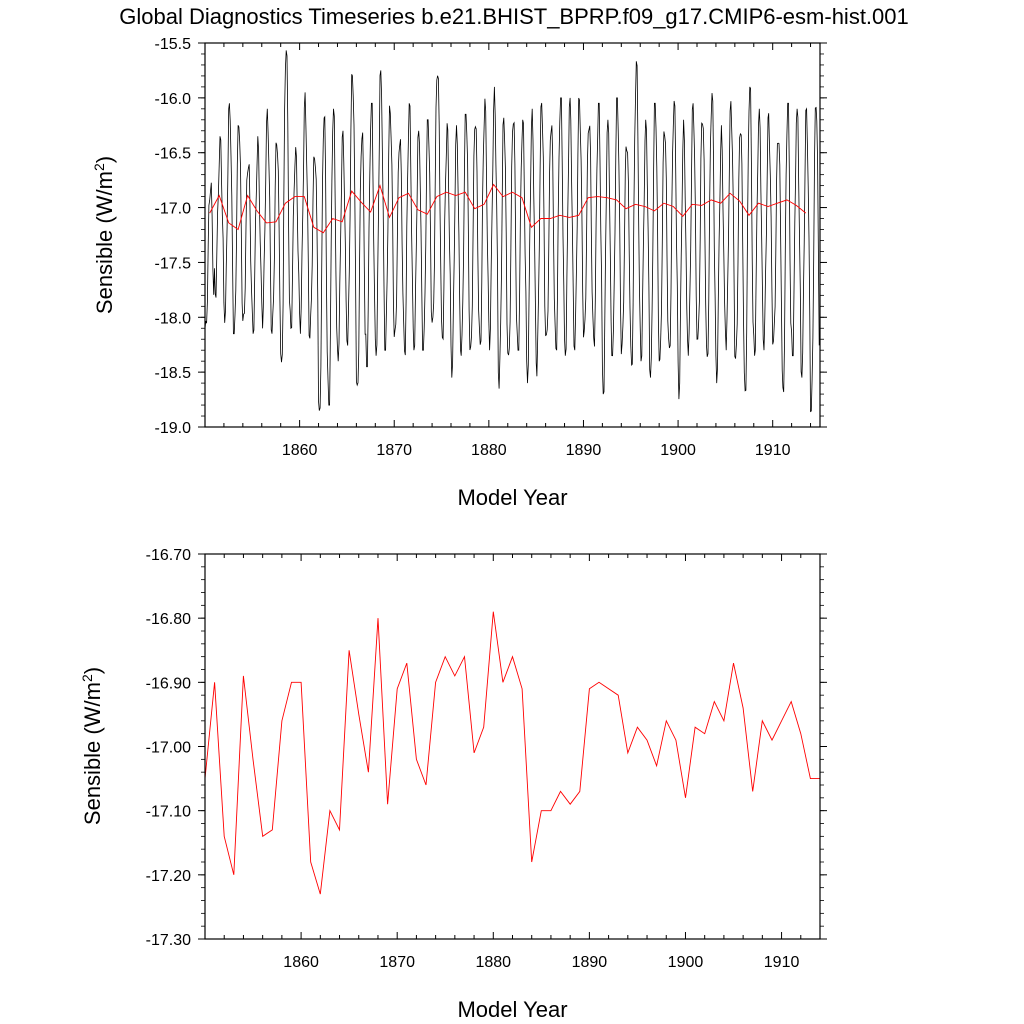  What do you see at coordinates (168, 683) in the screenshot?
I see `y-tick-label: -16.90` at bounding box center [168, 683].